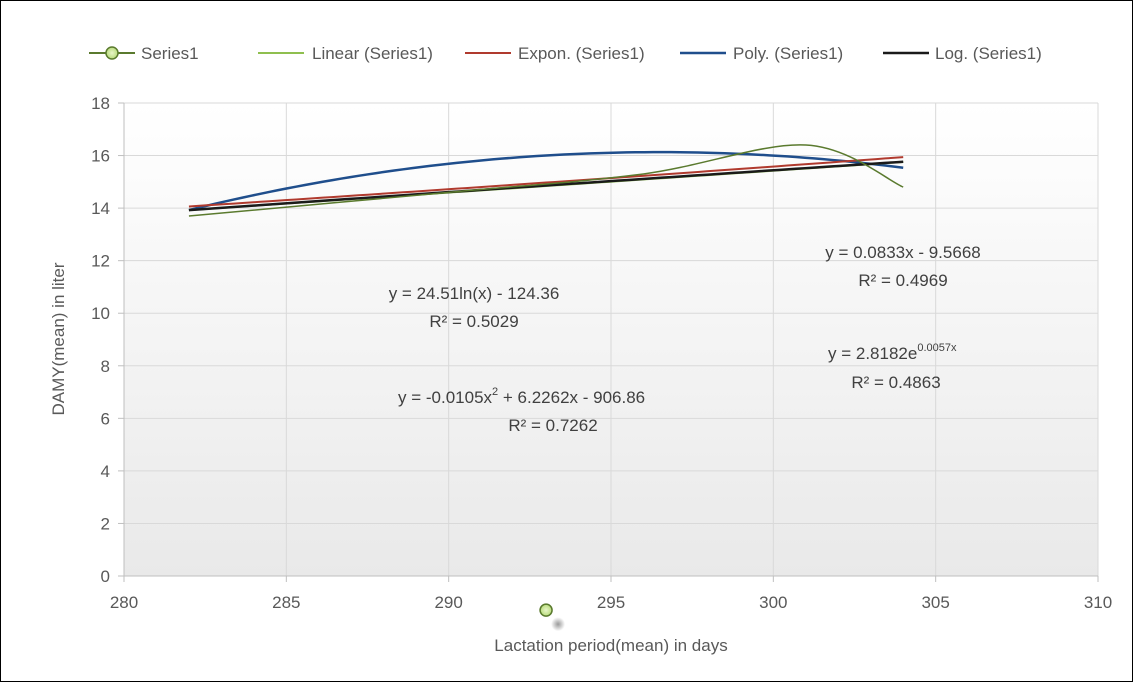 This screenshot has height=684, width=1135. I want to click on x-tick-label-305: 305, so click(935, 602).